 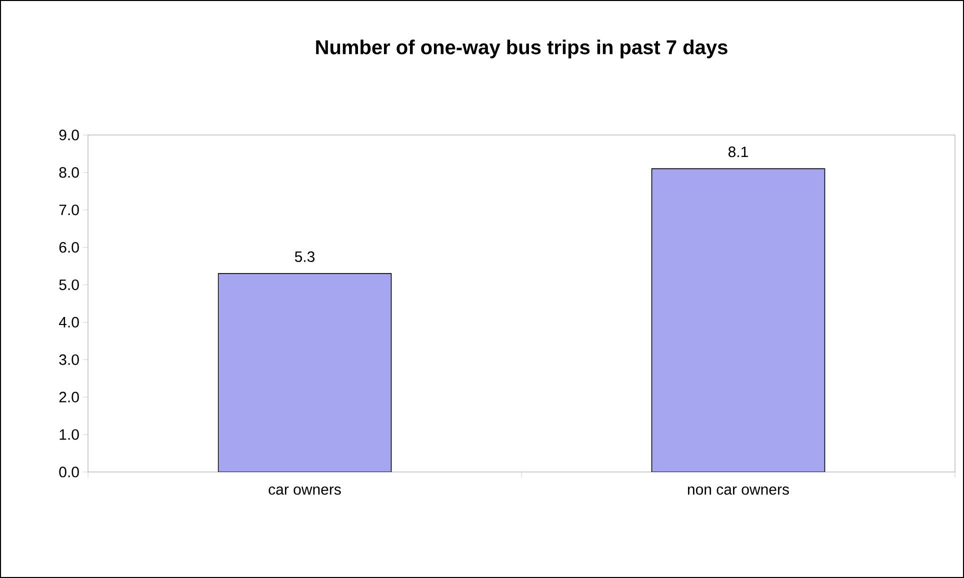 What do you see at coordinates (69, 210) in the screenshot?
I see `y-tick-label: 7.0` at bounding box center [69, 210].